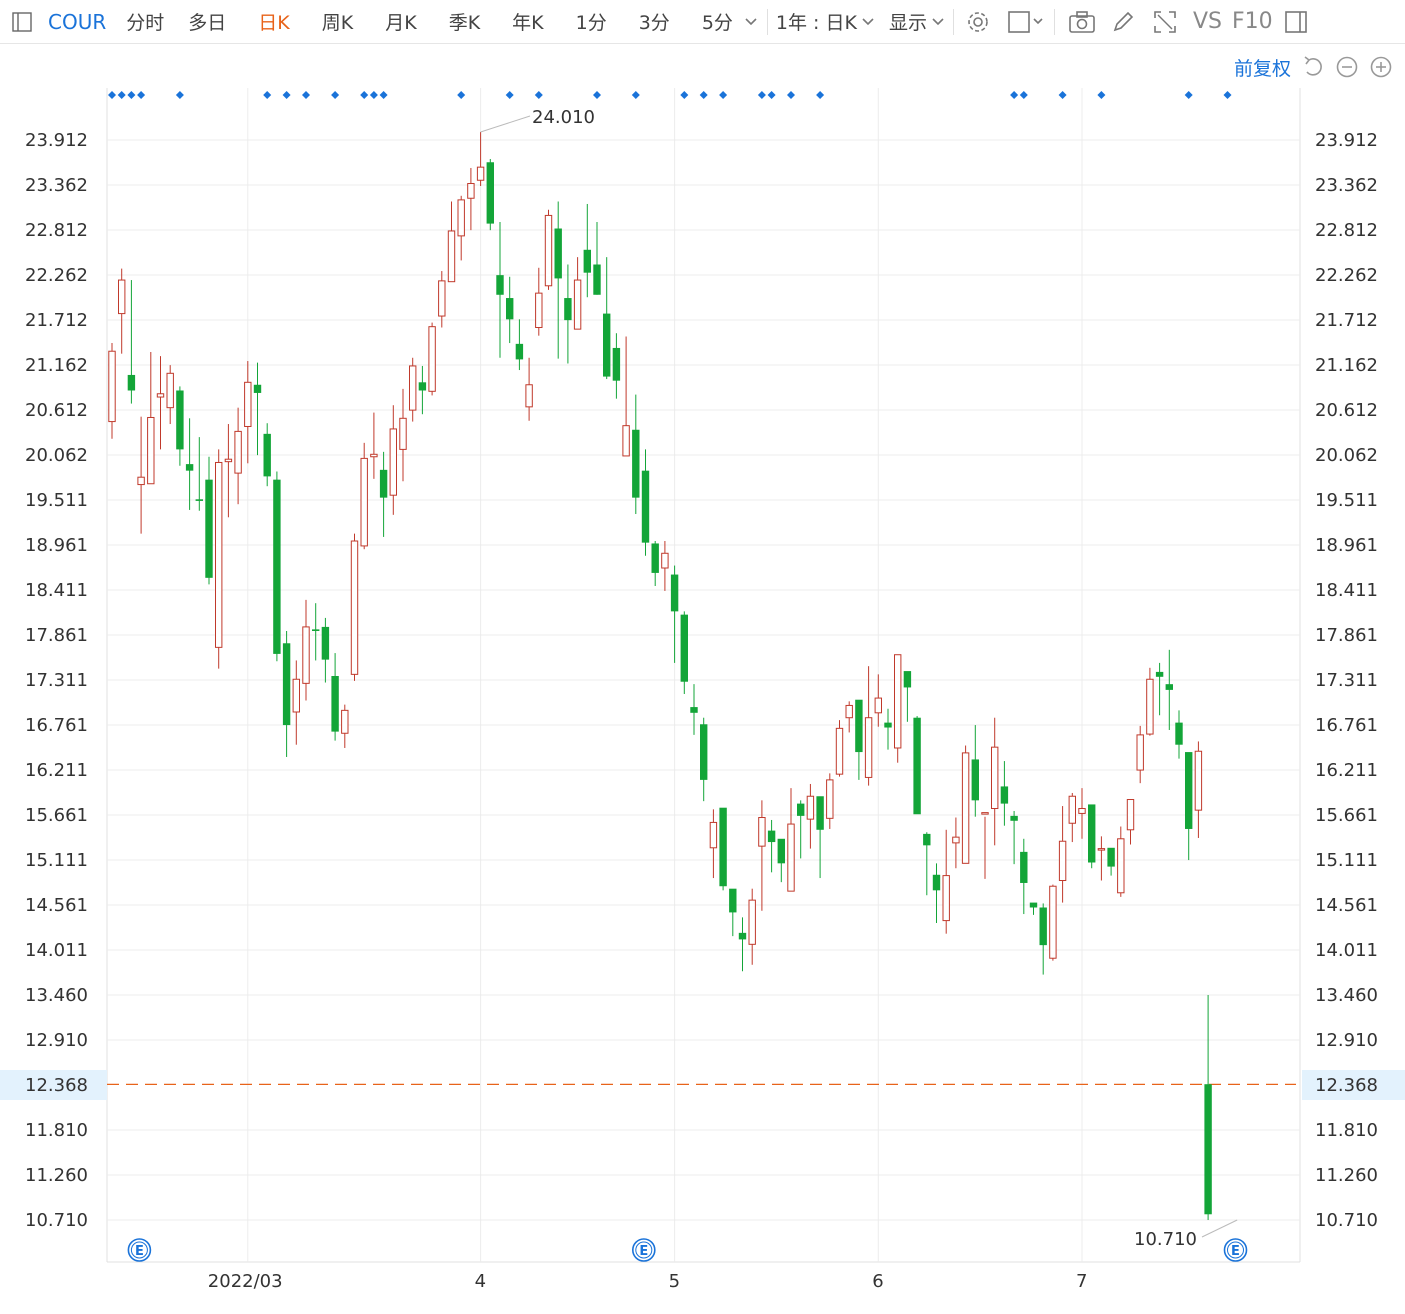 The height and width of the screenshot is (1314, 1405). What do you see at coordinates (1296, 22) in the screenshot?
I see `panel-icon` at bounding box center [1296, 22].